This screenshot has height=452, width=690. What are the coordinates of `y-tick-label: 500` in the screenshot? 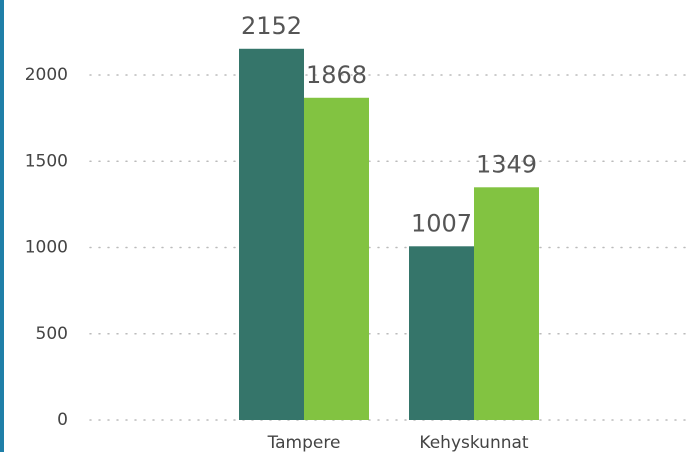 It's located at (52, 334).